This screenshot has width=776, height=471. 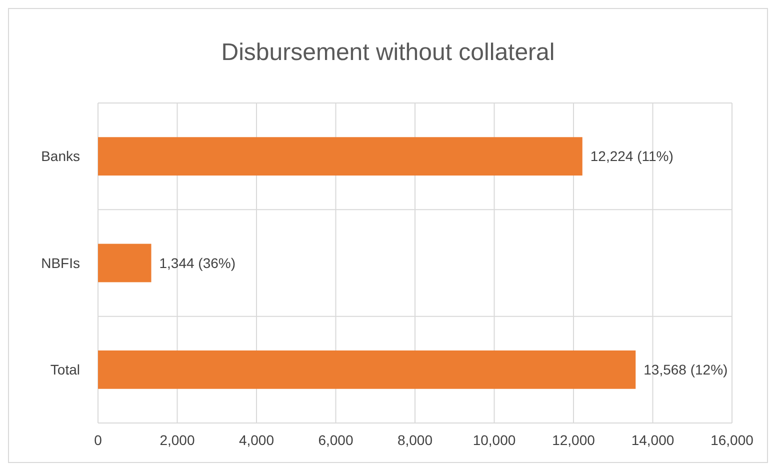 What do you see at coordinates (98, 440) in the screenshot?
I see `x-tick-label: 0` at bounding box center [98, 440].